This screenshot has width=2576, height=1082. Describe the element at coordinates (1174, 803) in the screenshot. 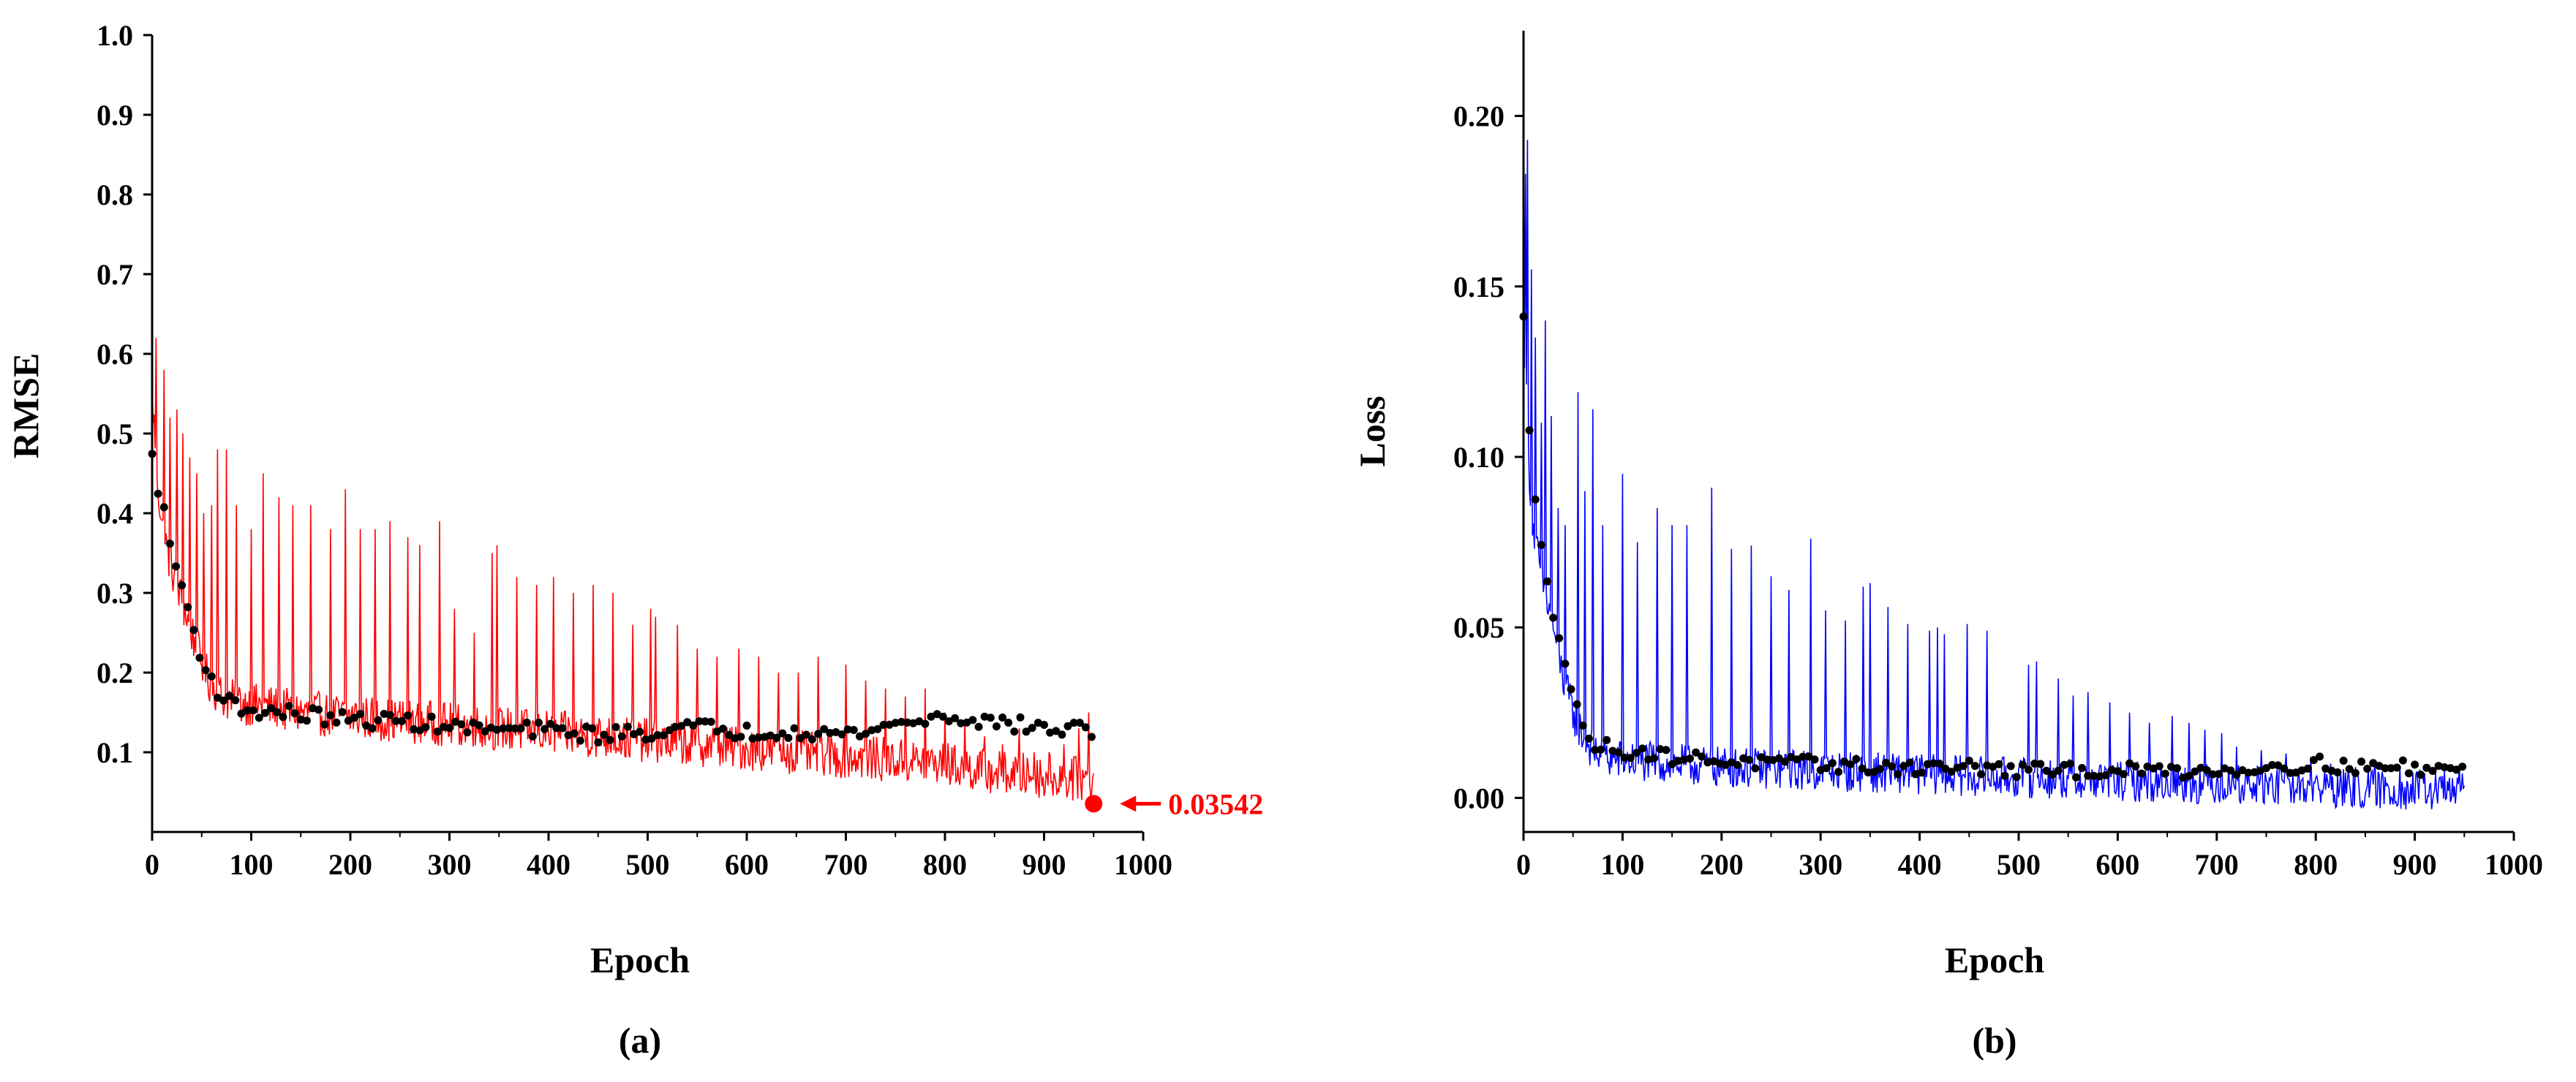

I see `final-rmse-marker: 0.03542` at that location.